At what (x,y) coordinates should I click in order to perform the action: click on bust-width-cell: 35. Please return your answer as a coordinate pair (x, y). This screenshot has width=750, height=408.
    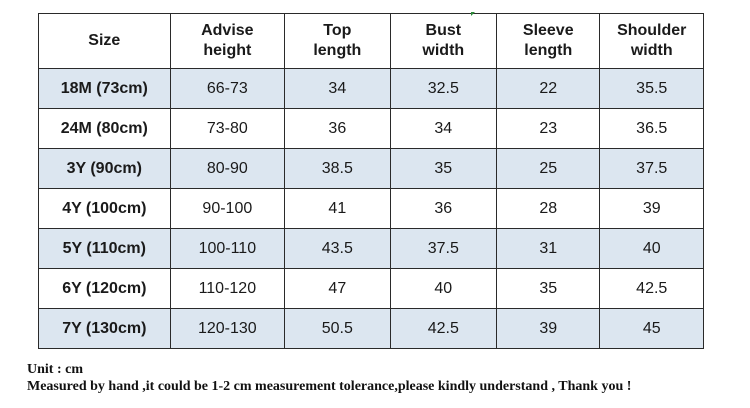
    Looking at the image, I should click on (443, 168).